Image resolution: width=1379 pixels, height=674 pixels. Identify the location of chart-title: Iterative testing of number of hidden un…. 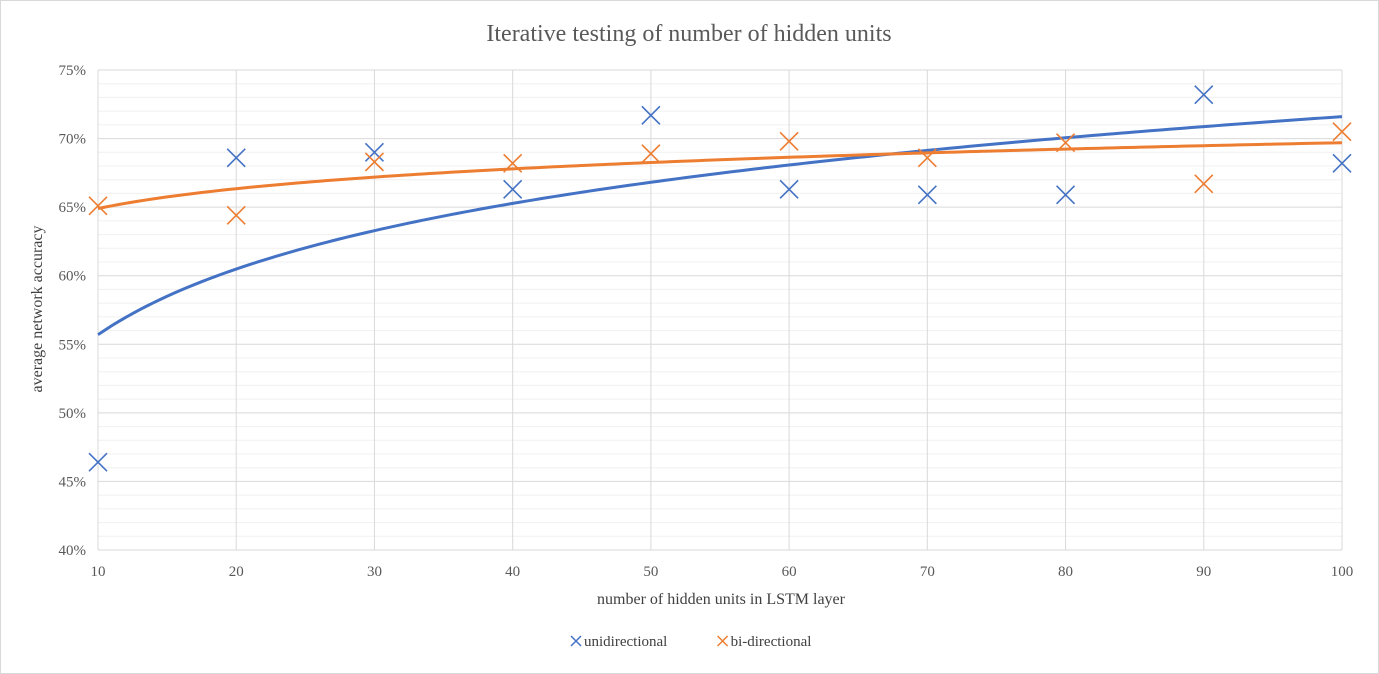
(688, 34).